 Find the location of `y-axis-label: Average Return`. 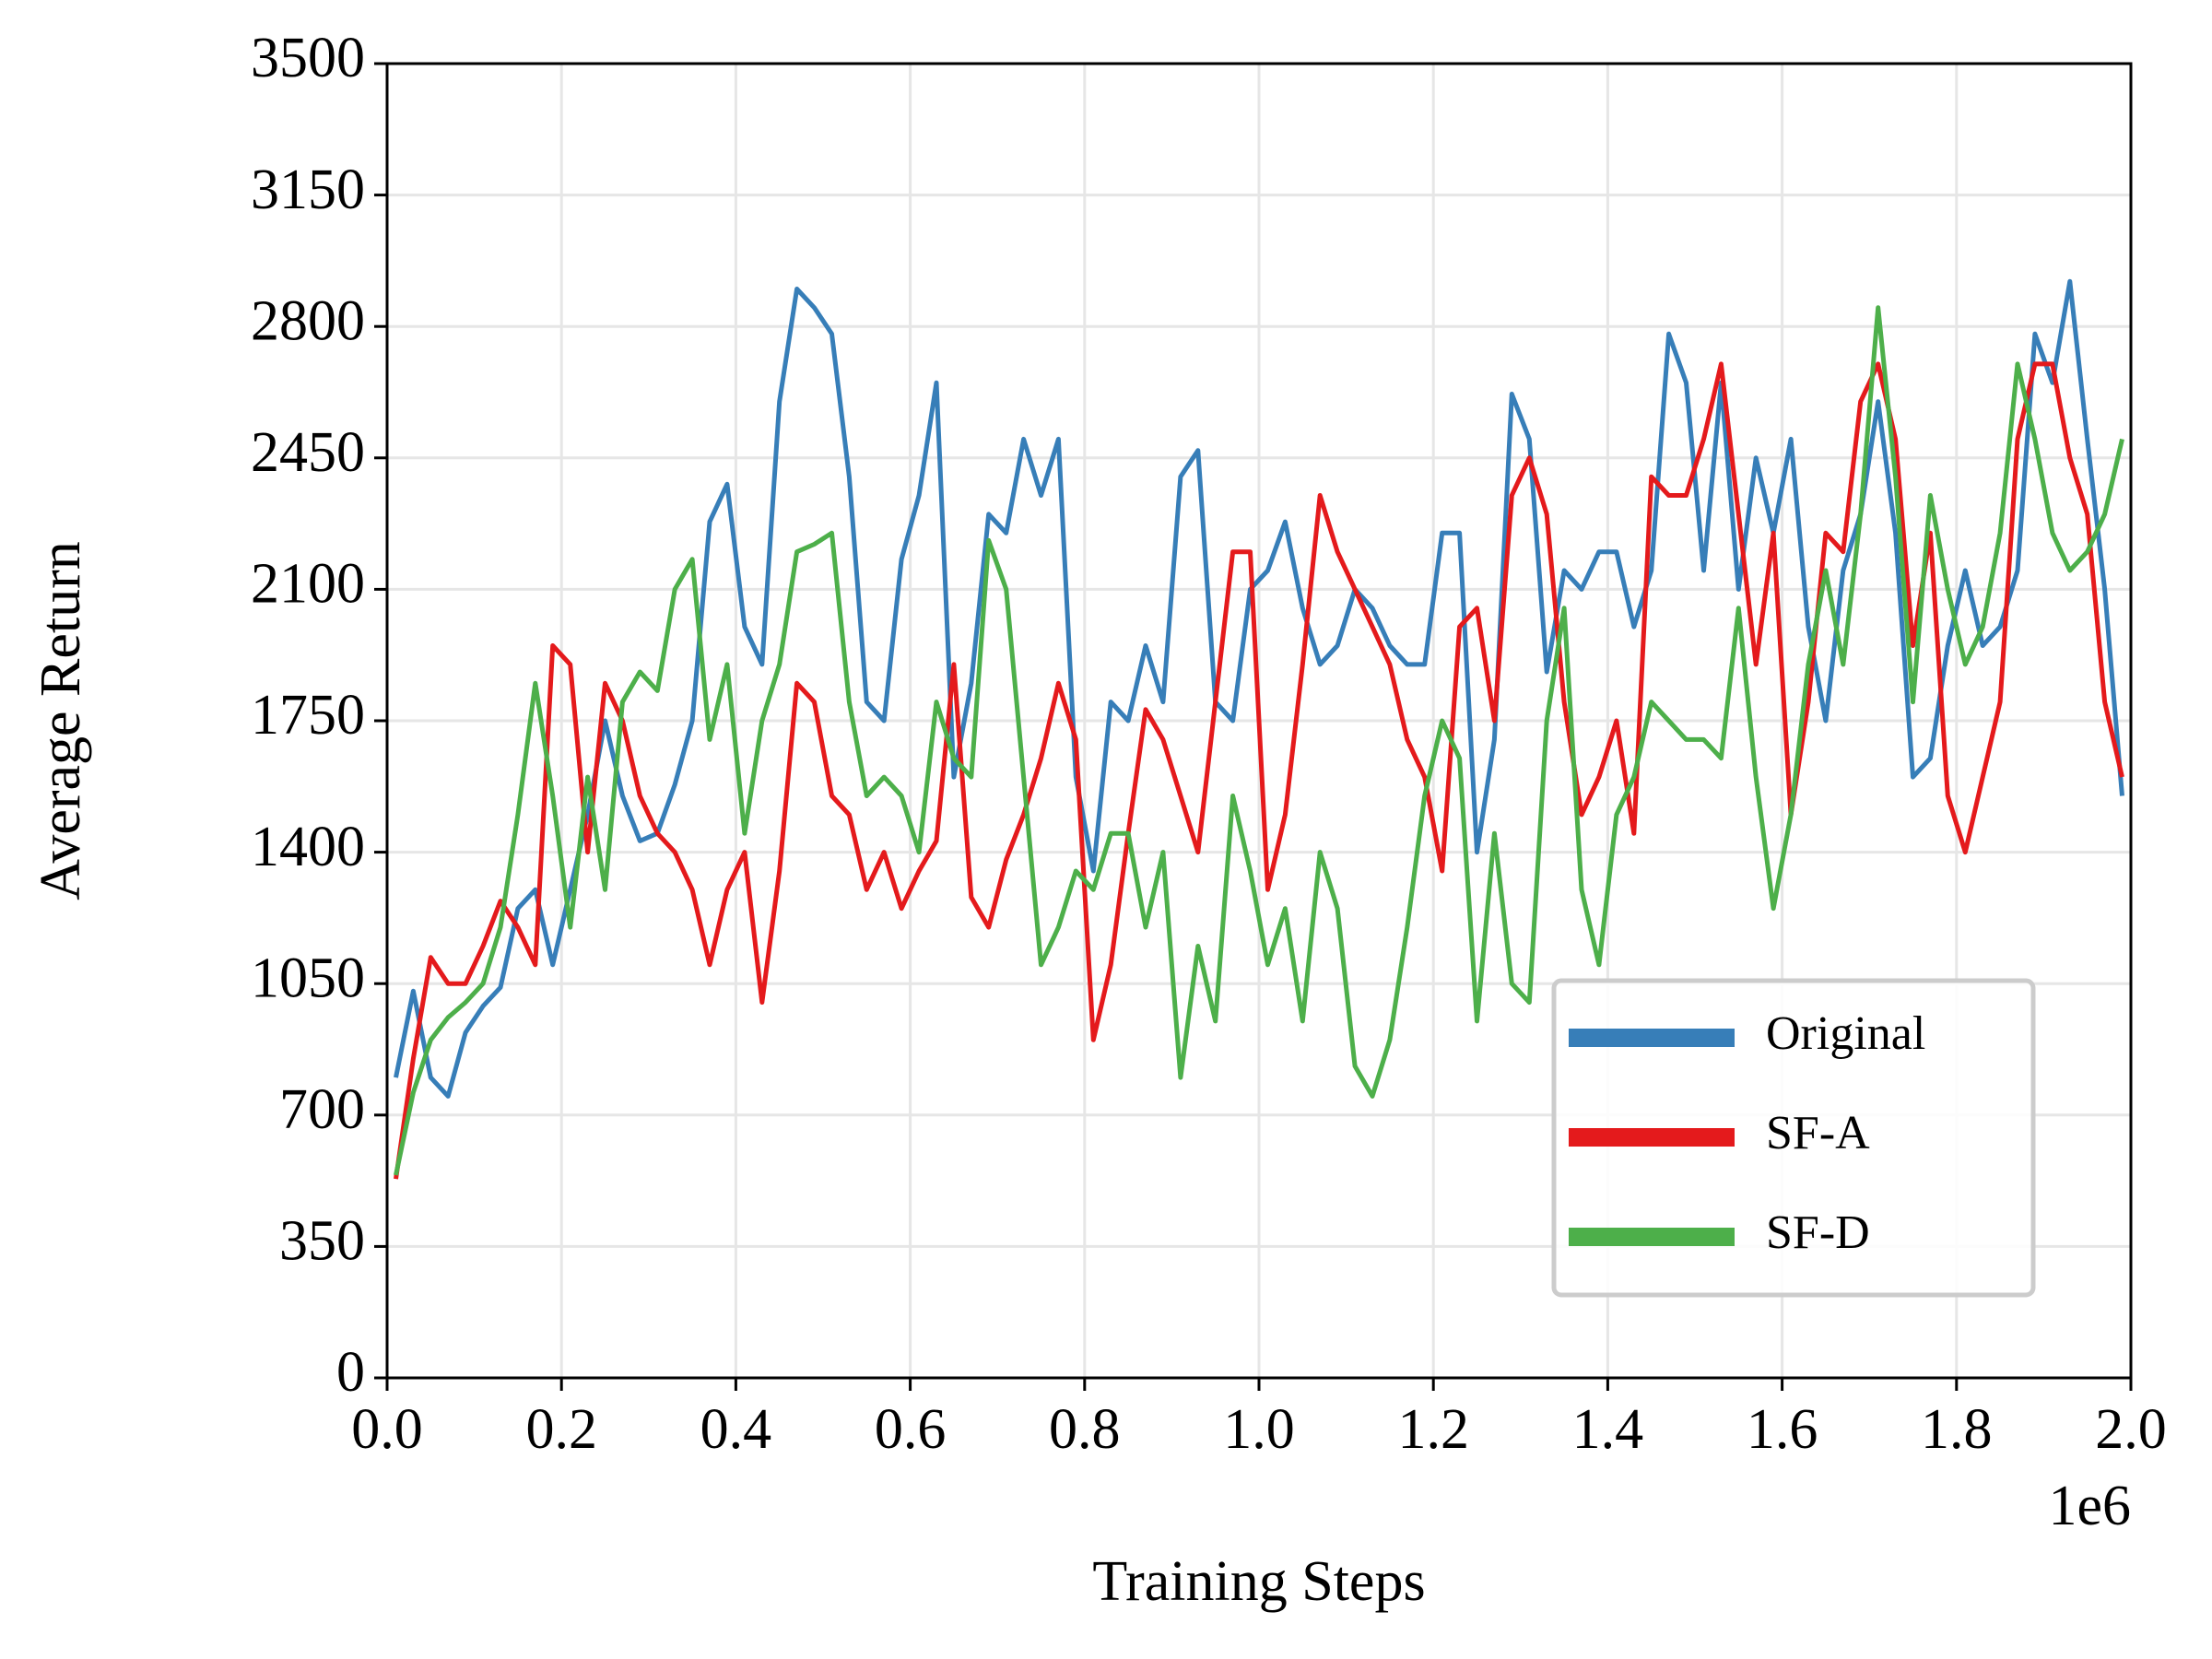

y-axis-label: Average Return is located at coordinates (60, 720).